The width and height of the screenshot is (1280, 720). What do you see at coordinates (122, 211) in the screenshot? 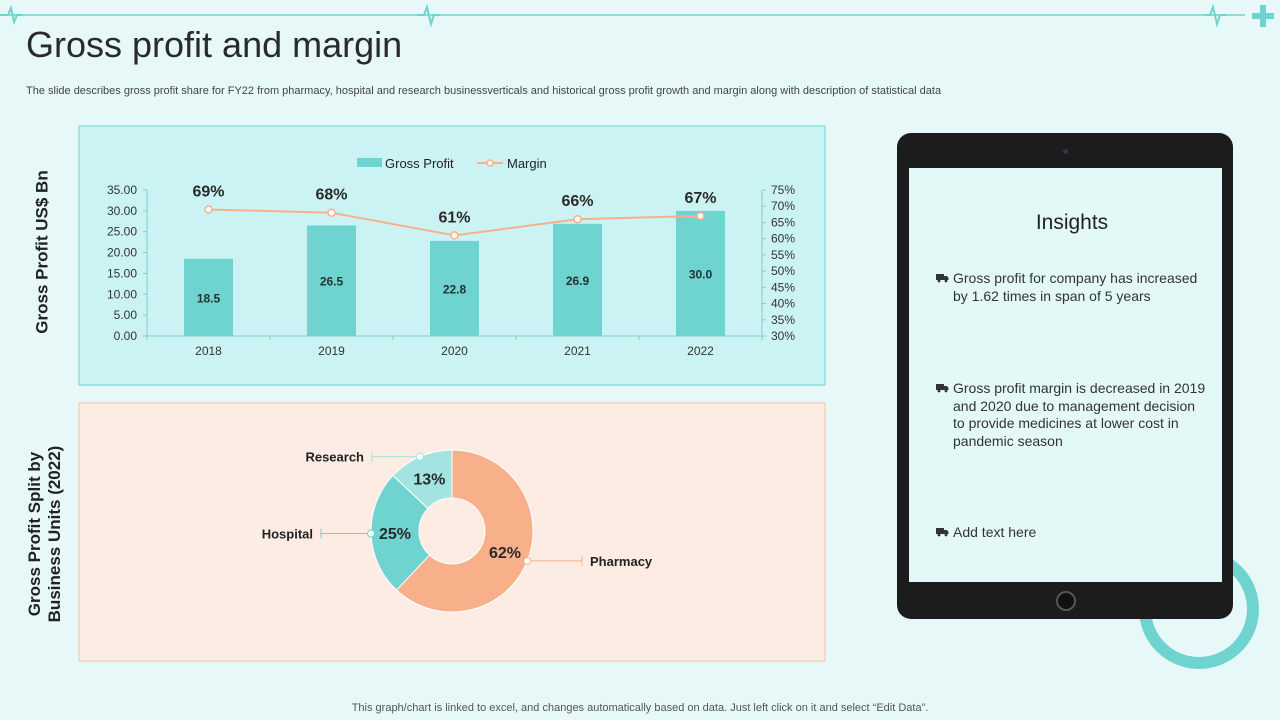
I see `y-tick-label: 30.00` at bounding box center [122, 211].